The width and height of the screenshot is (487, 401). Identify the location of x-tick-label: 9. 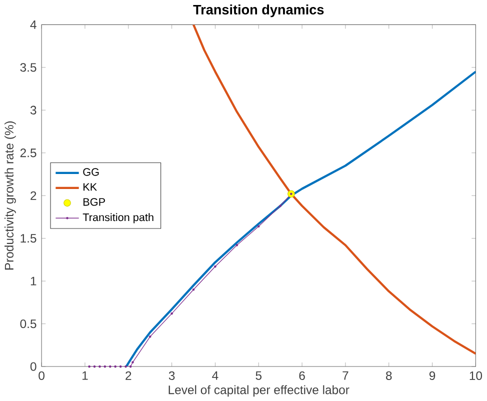
(432, 375).